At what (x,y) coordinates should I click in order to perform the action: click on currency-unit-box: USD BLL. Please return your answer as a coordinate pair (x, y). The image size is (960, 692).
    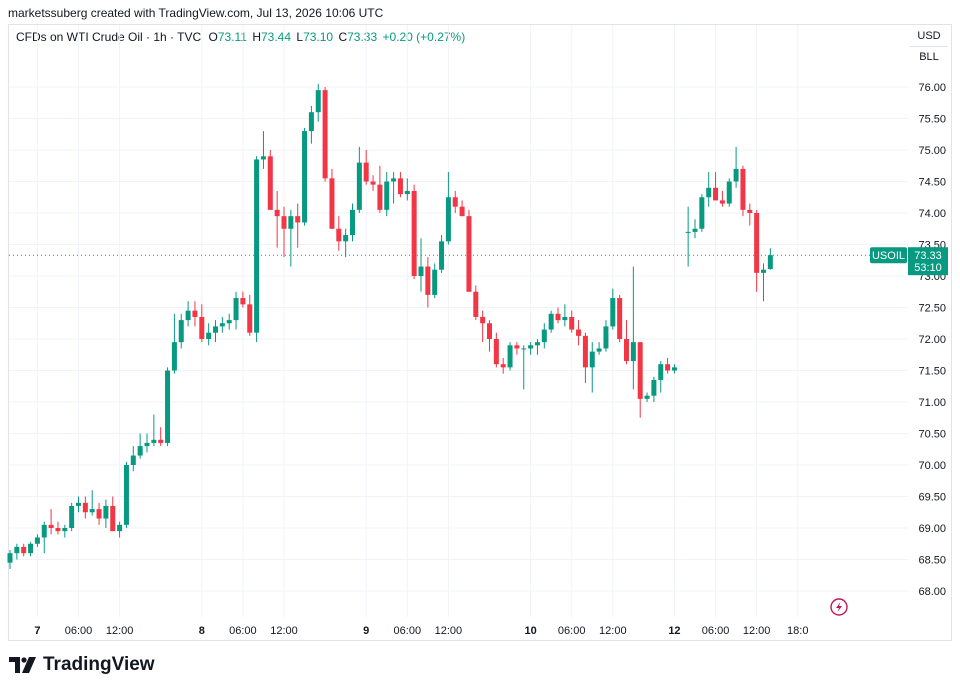
    Looking at the image, I should click on (929, 46).